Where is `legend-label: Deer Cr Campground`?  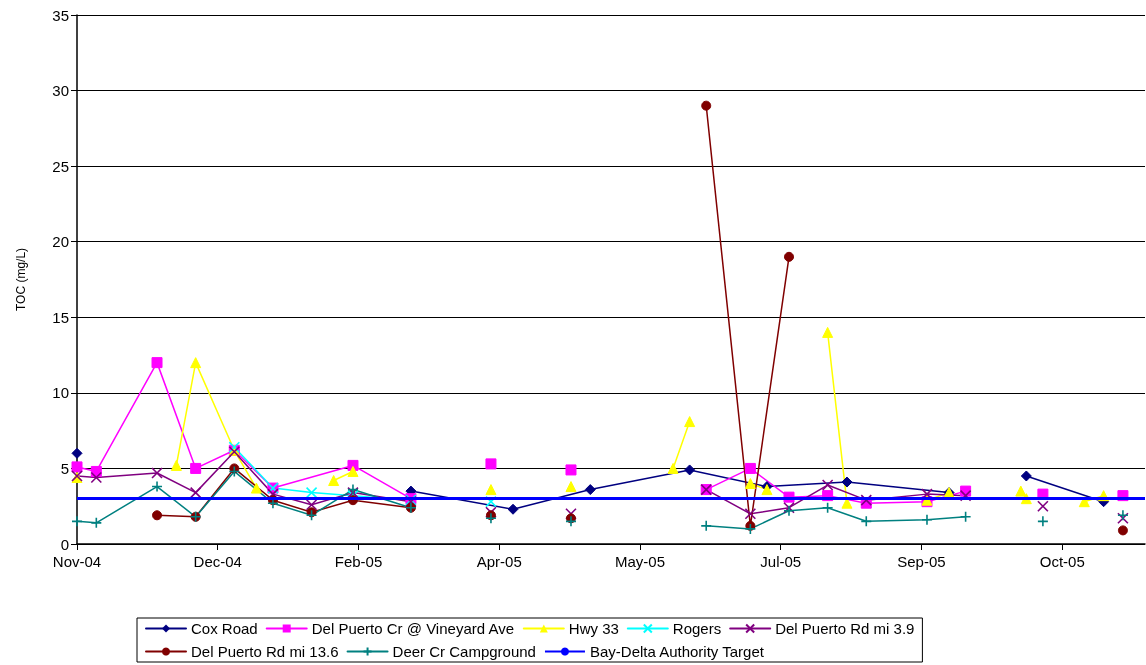
legend-label: Deer Cr Campground is located at coordinates (464, 651).